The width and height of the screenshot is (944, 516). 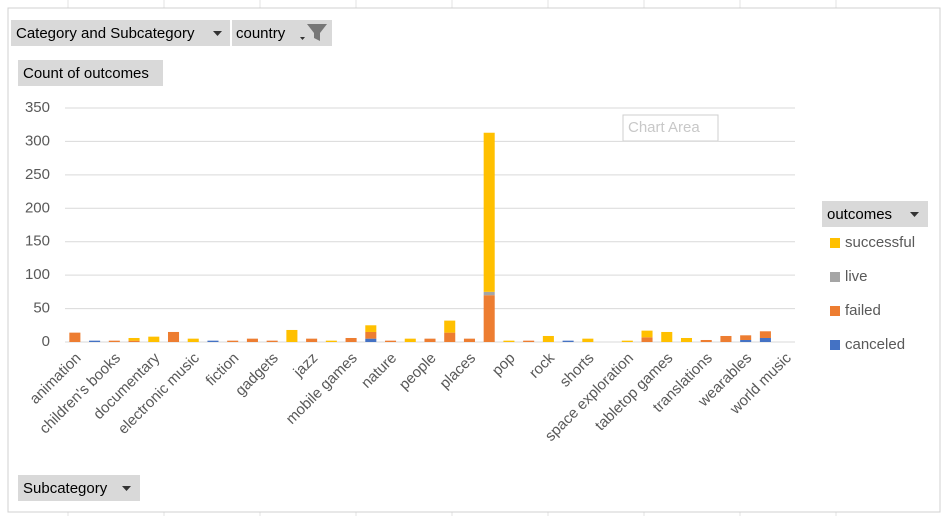 I want to click on button-label: Count of outcomes, so click(x=86, y=73).